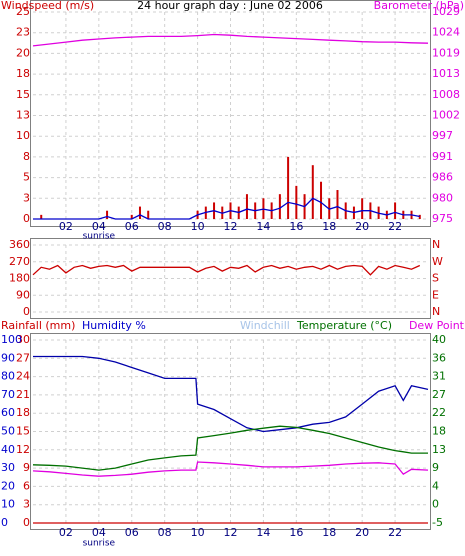 This screenshot has height=556, width=465. Describe the element at coordinates (344, 325) in the screenshot. I see `y2-axis-label: Temperature (°C)` at that location.